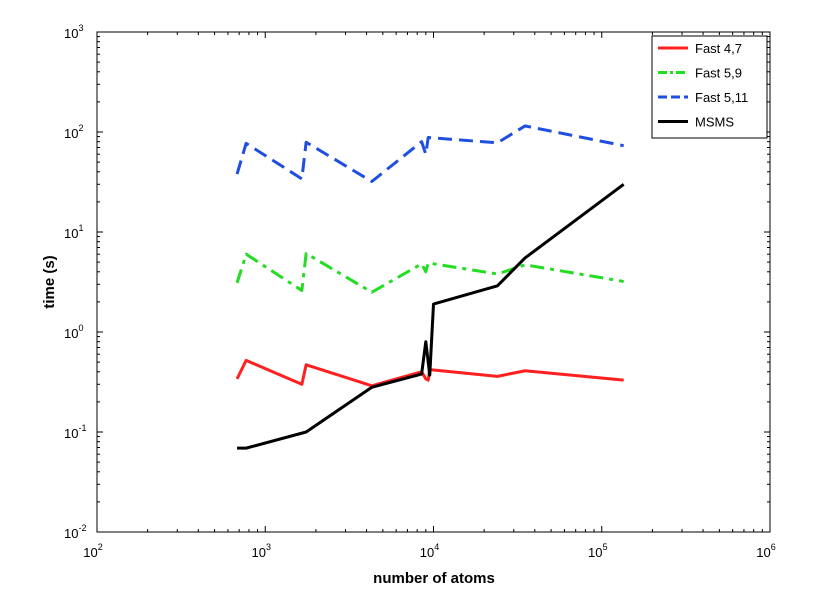  Describe the element at coordinates (718, 73) in the screenshot. I see `legend-label-2: Fast 5,9` at that location.